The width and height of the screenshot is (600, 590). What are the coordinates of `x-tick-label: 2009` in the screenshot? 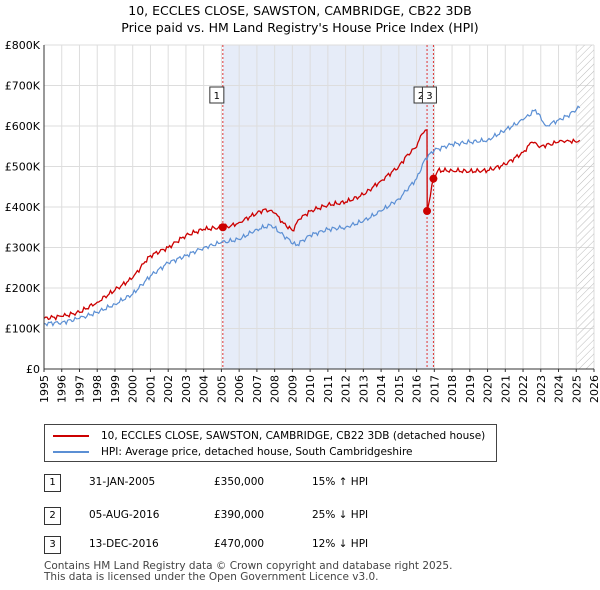 It's located at (292, 389).